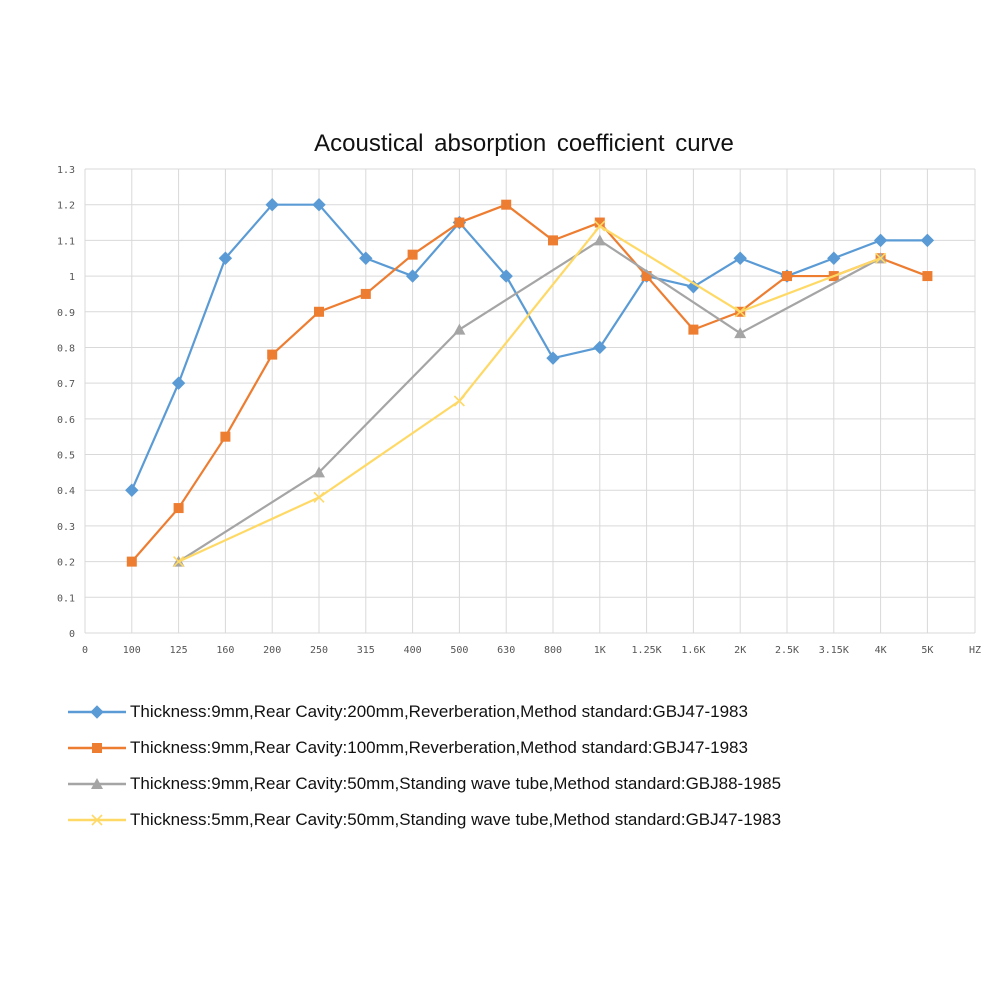  Describe the element at coordinates (459, 650) in the screenshot. I see `x-tick-label: 500` at that location.